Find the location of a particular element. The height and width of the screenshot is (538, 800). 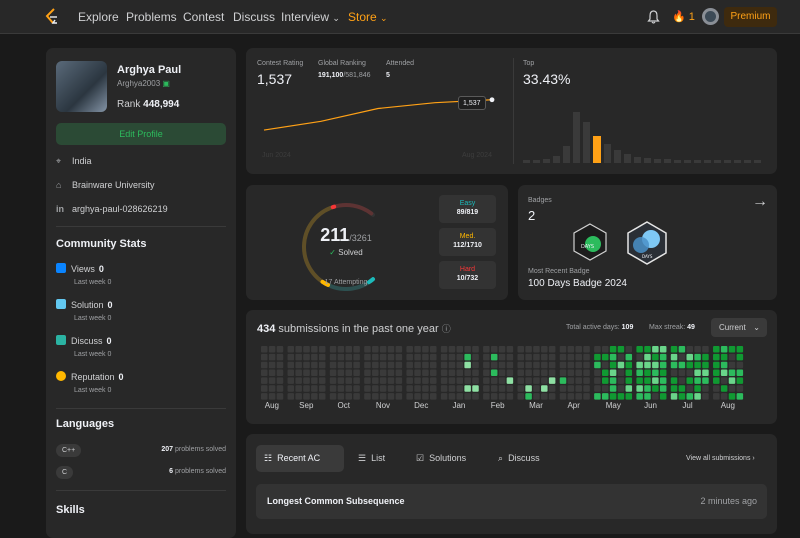

tab-recent-ac: ☷ Recent AC is located at coordinates (300, 458).